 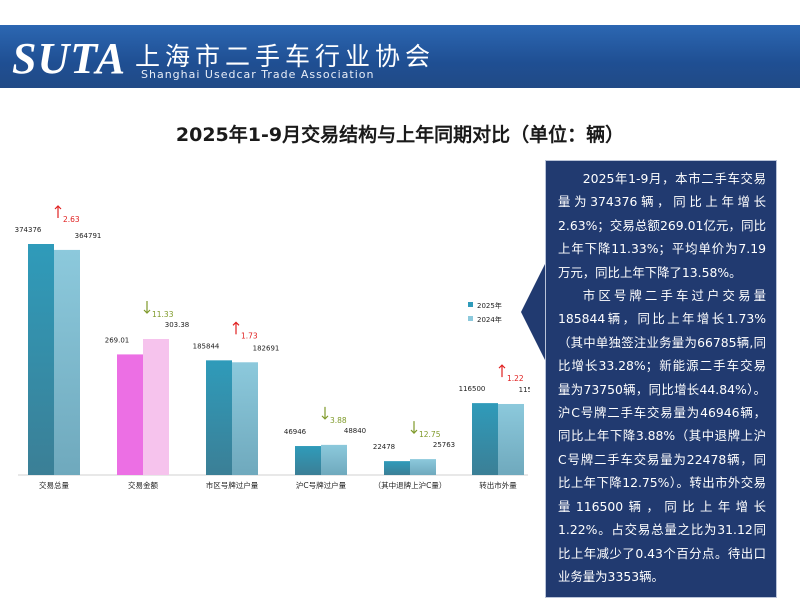 I want to click on data-label-2025: 374376, so click(x=28, y=230).